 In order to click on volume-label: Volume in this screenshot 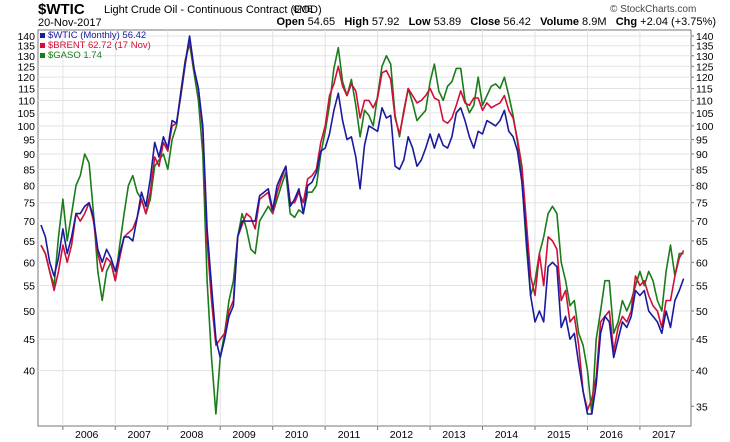, I will do `click(559, 22)`.